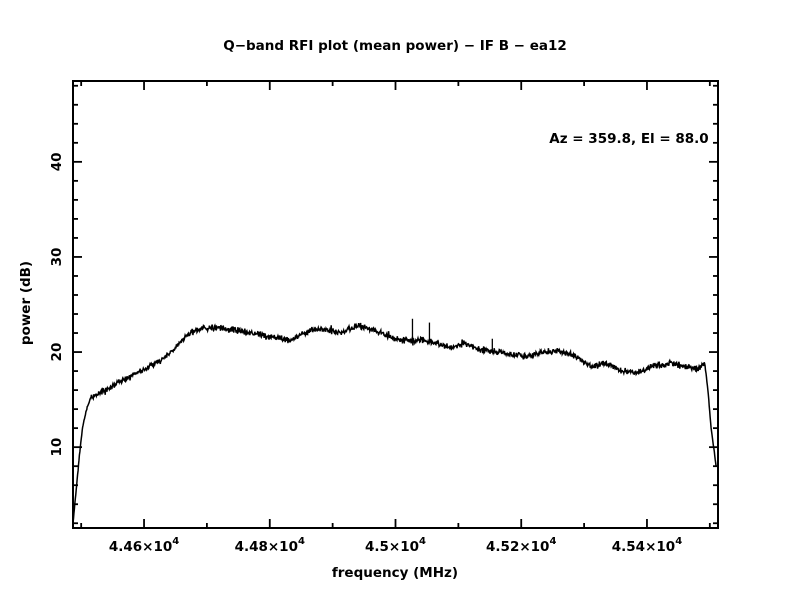 The height and width of the screenshot is (612, 792). What do you see at coordinates (395, 545) in the screenshot?
I see `x-tick-label: 4.5×104` at bounding box center [395, 545].